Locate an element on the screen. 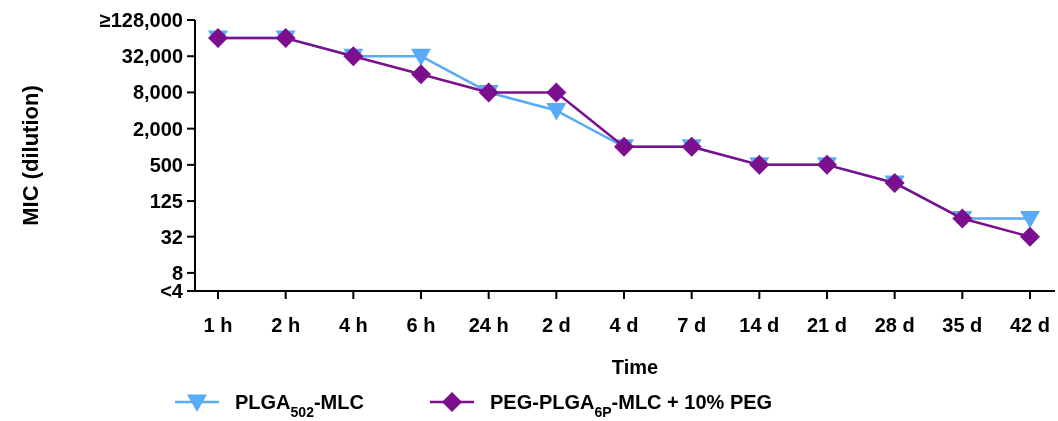 The image size is (1058, 421). y-tick-label: ≥128,000 is located at coordinates (141, 20).